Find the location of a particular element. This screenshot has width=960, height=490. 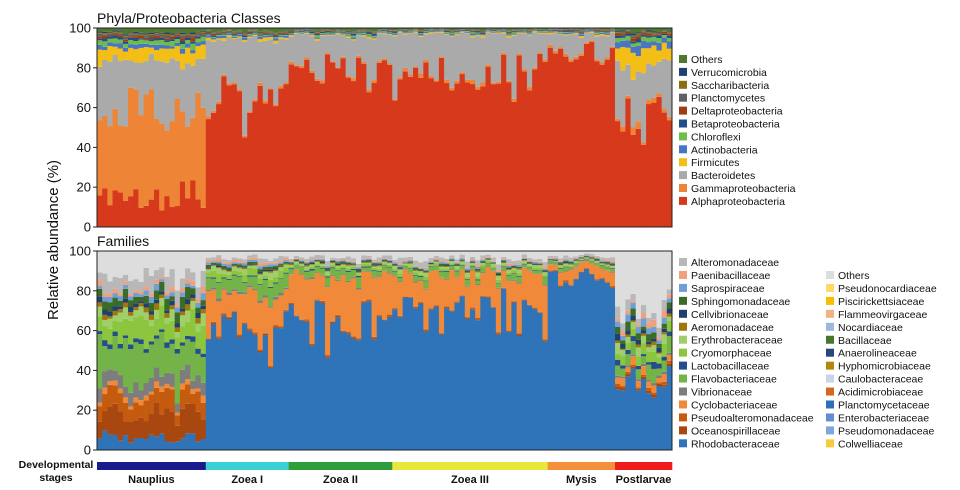

legend-item: Oceanospirillaceae is located at coordinates (729, 431).